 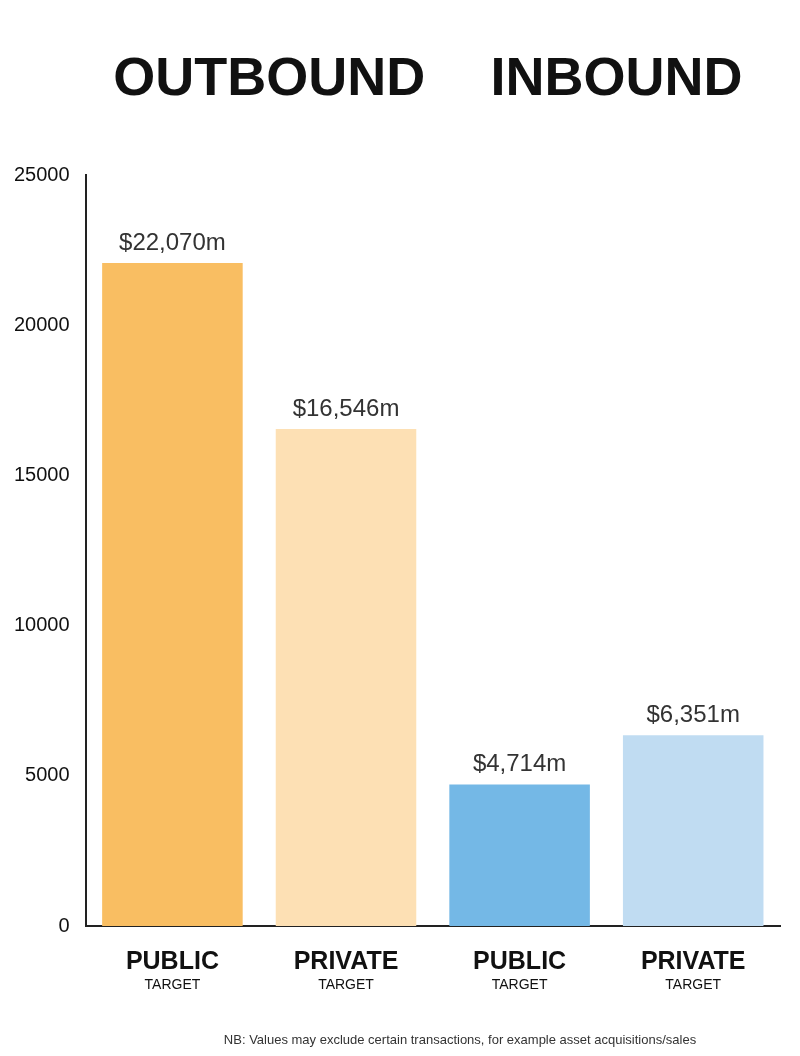 I want to click on text: NB: Values may exclude certain transactions, for example asset acquisitions/sales, so click(x=460, y=1039).